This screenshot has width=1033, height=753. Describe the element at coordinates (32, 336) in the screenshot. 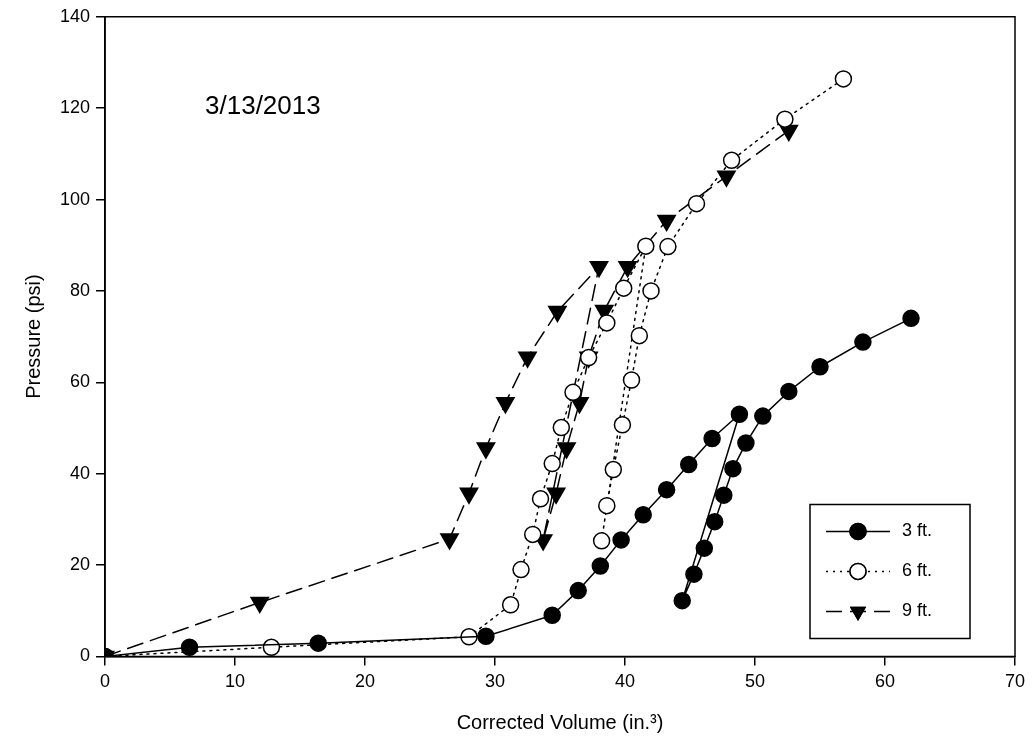

I see `y-axis-title: Pressure (psi)` at that location.